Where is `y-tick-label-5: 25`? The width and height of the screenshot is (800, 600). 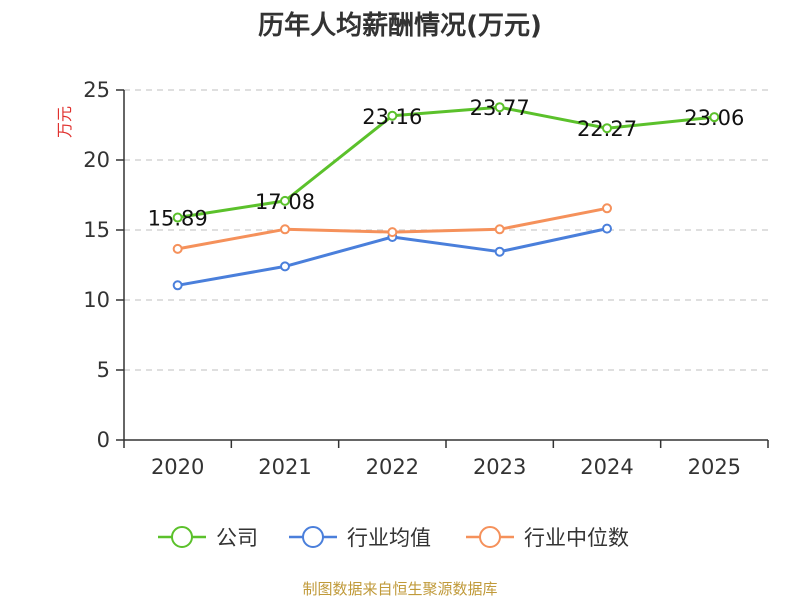 y-tick-label-5: 25 is located at coordinates (96, 90).